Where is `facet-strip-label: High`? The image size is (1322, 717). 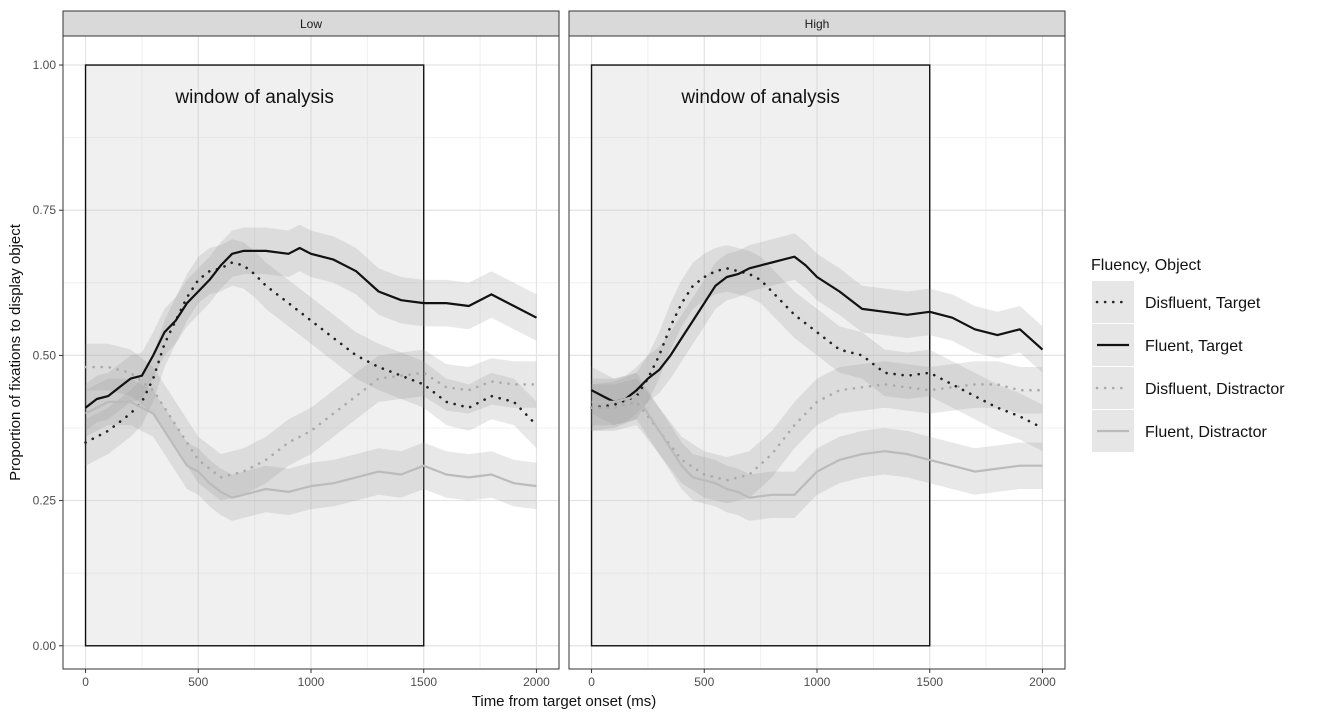 facet-strip-label: High is located at coordinates (817, 24).